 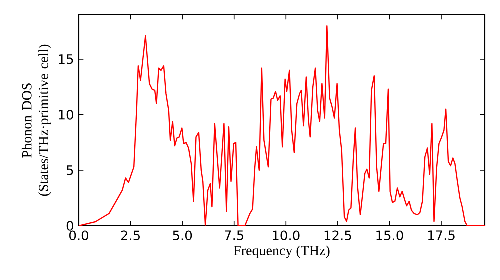 I want to click on x-axis-title: Frequency (THz), so click(x=282, y=252).